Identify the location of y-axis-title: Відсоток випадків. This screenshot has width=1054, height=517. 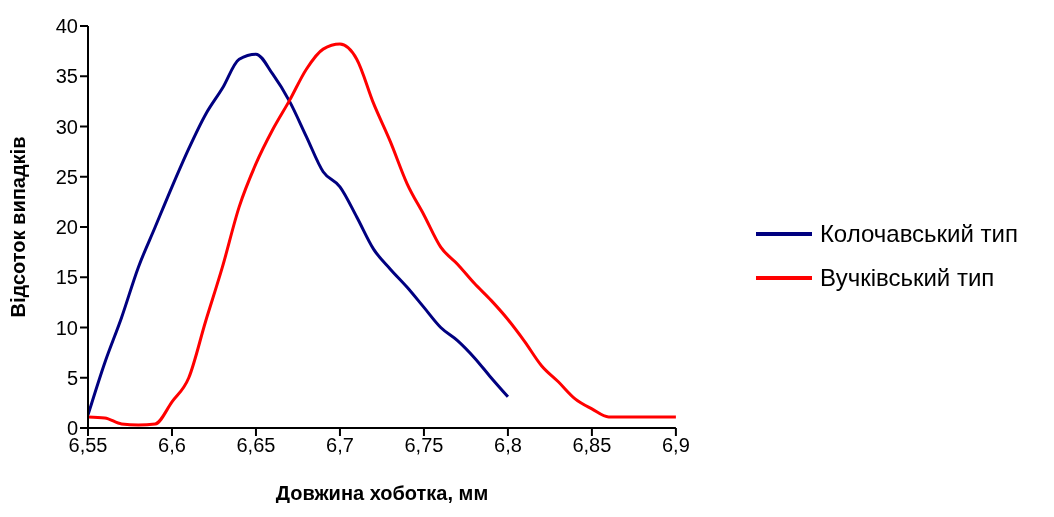
(18, 227).